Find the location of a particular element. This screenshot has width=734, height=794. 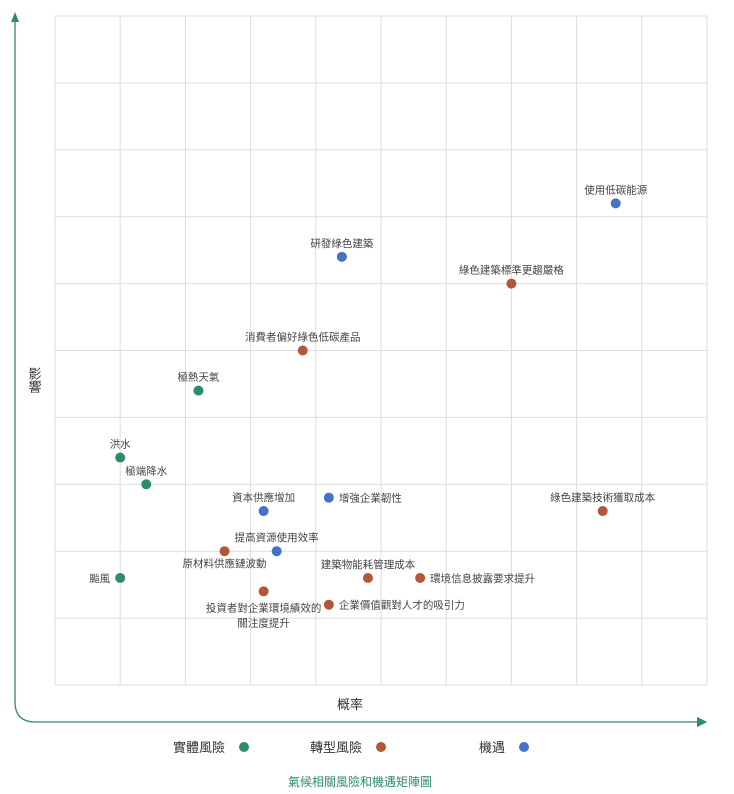

data-point-label: 資本供應增加 is located at coordinates (263, 497).